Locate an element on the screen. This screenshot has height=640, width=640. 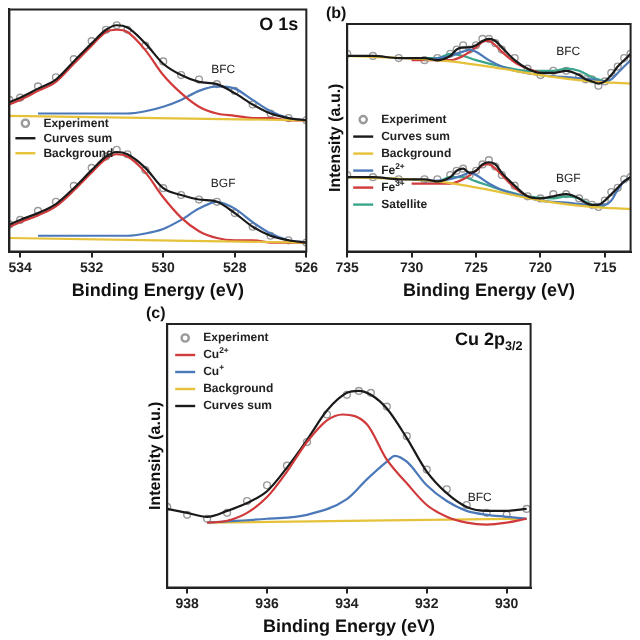
text: (c) is located at coordinates (156, 313).